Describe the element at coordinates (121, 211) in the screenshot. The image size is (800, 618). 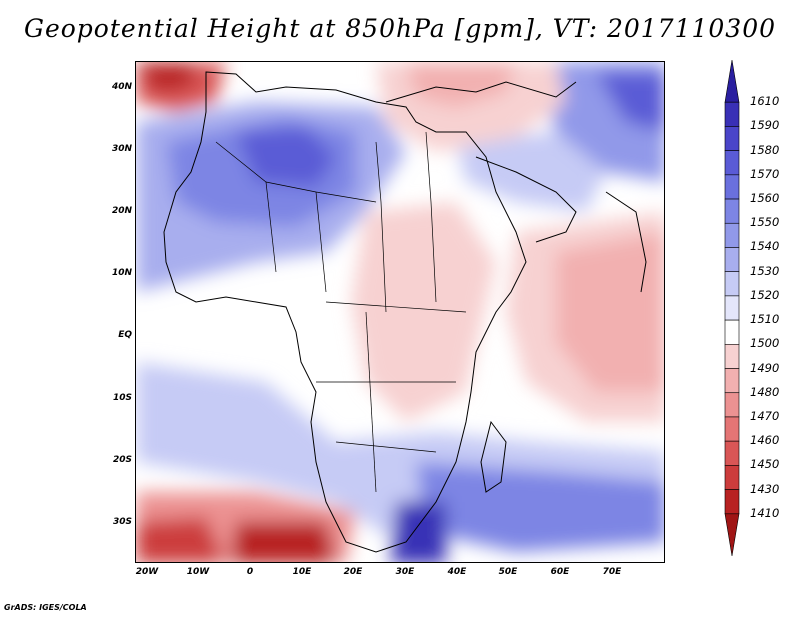
I see `lat-label-20n: 20N` at that location.